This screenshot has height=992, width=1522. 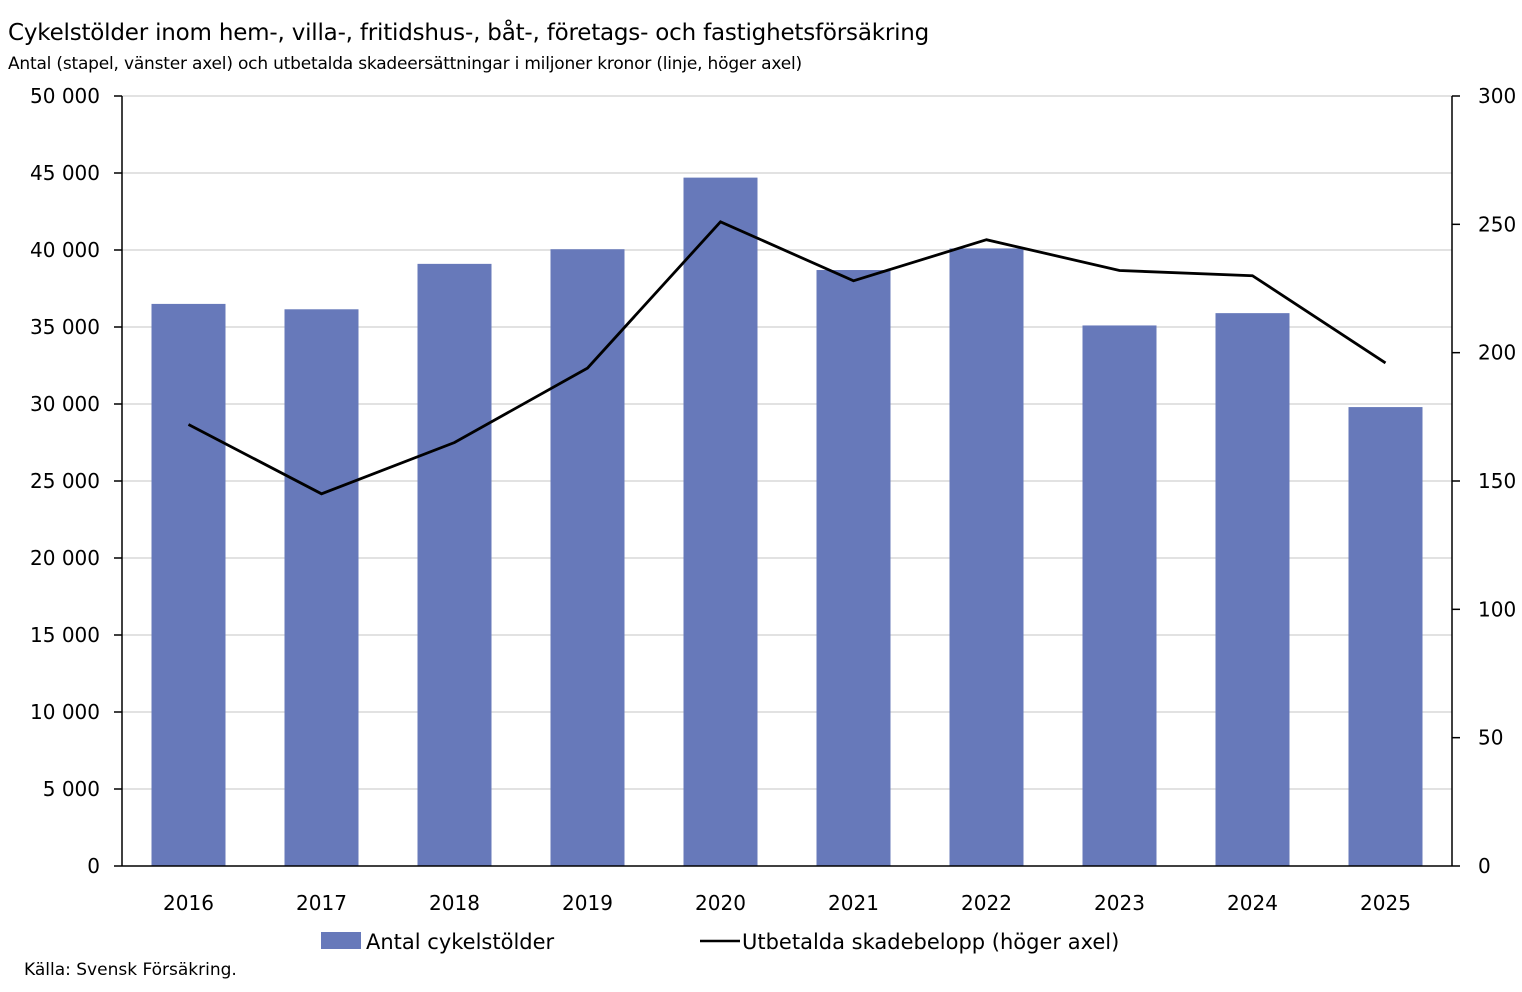 What do you see at coordinates (1252, 903) in the screenshot?
I see `x-tick-label: 2024` at bounding box center [1252, 903].